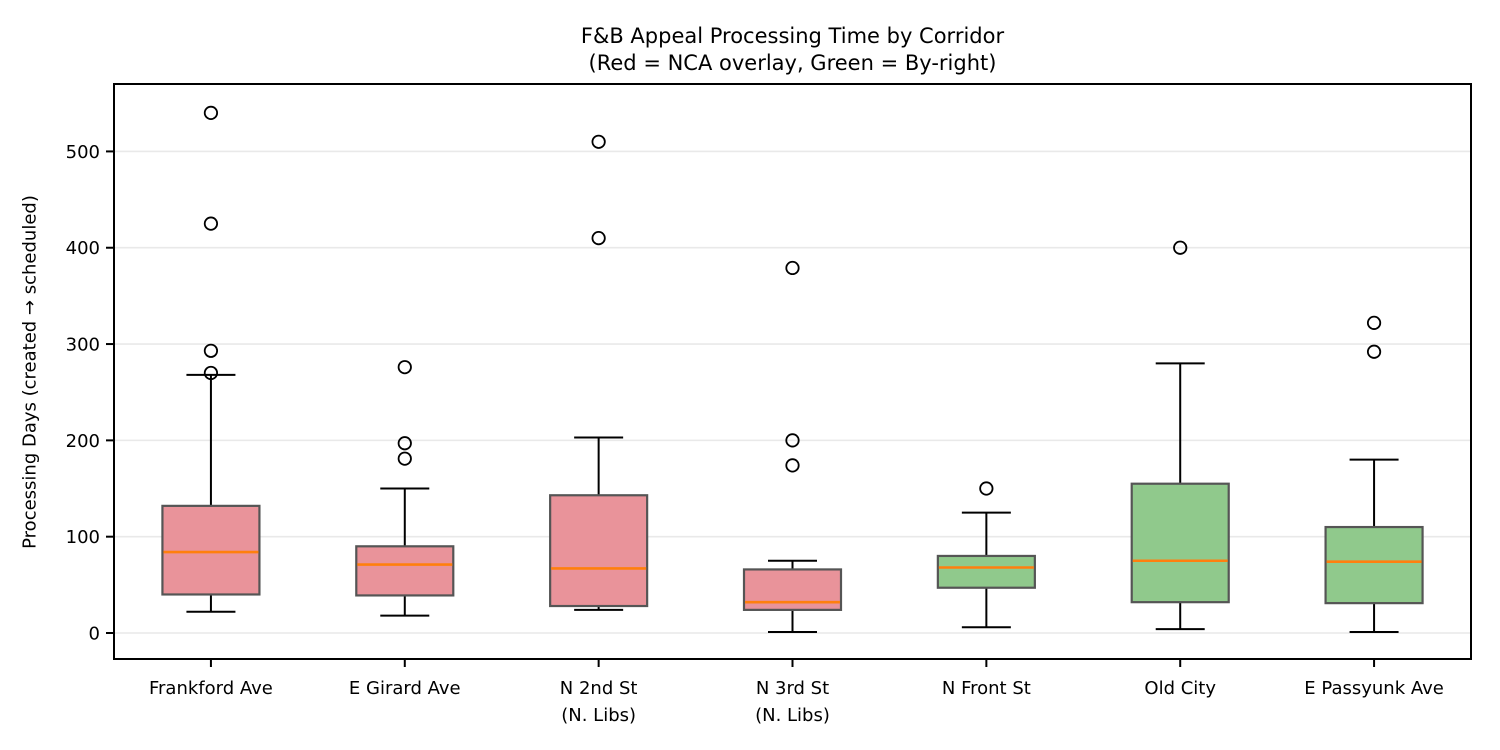  Describe the element at coordinates (599, 688) in the screenshot. I see `x-tick-label: N 2nd St` at that location.